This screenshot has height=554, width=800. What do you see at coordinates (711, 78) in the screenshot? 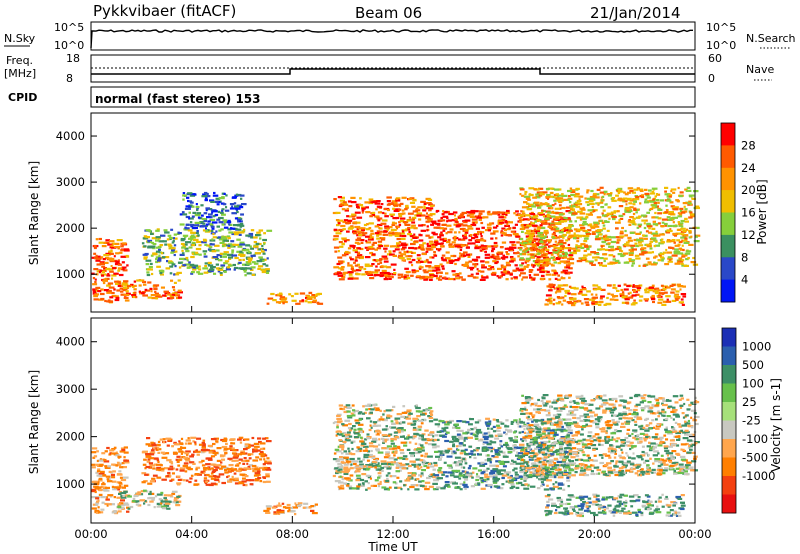
I see `nave-tick-low: 0` at bounding box center [711, 78].